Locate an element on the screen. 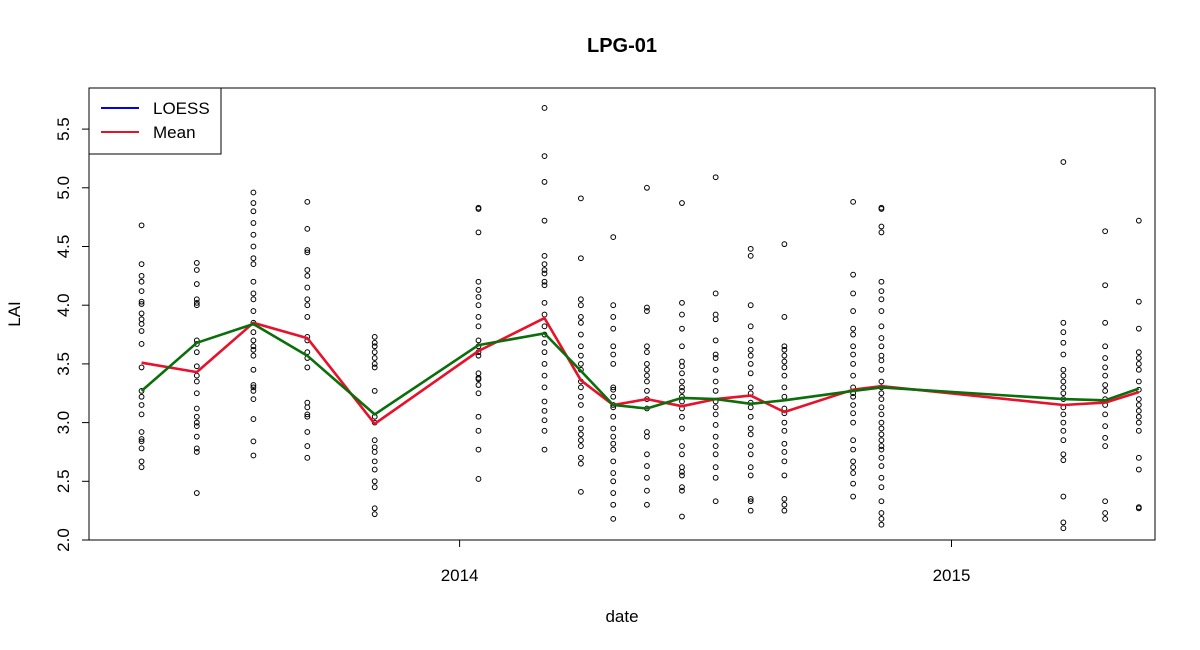  y-tick-label: 4.0 is located at coordinates (63, 305).